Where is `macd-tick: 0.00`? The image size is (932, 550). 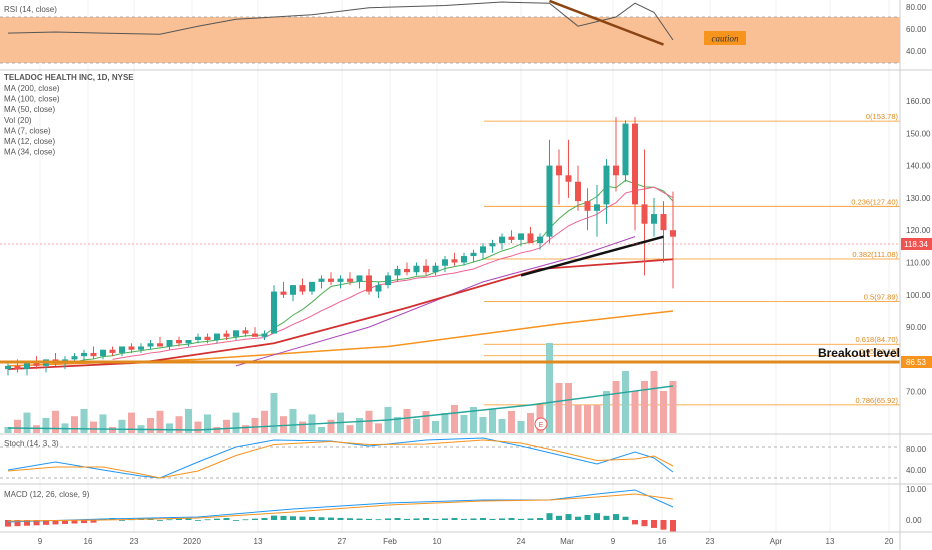
macd-tick: 0.00 is located at coordinates (914, 520).